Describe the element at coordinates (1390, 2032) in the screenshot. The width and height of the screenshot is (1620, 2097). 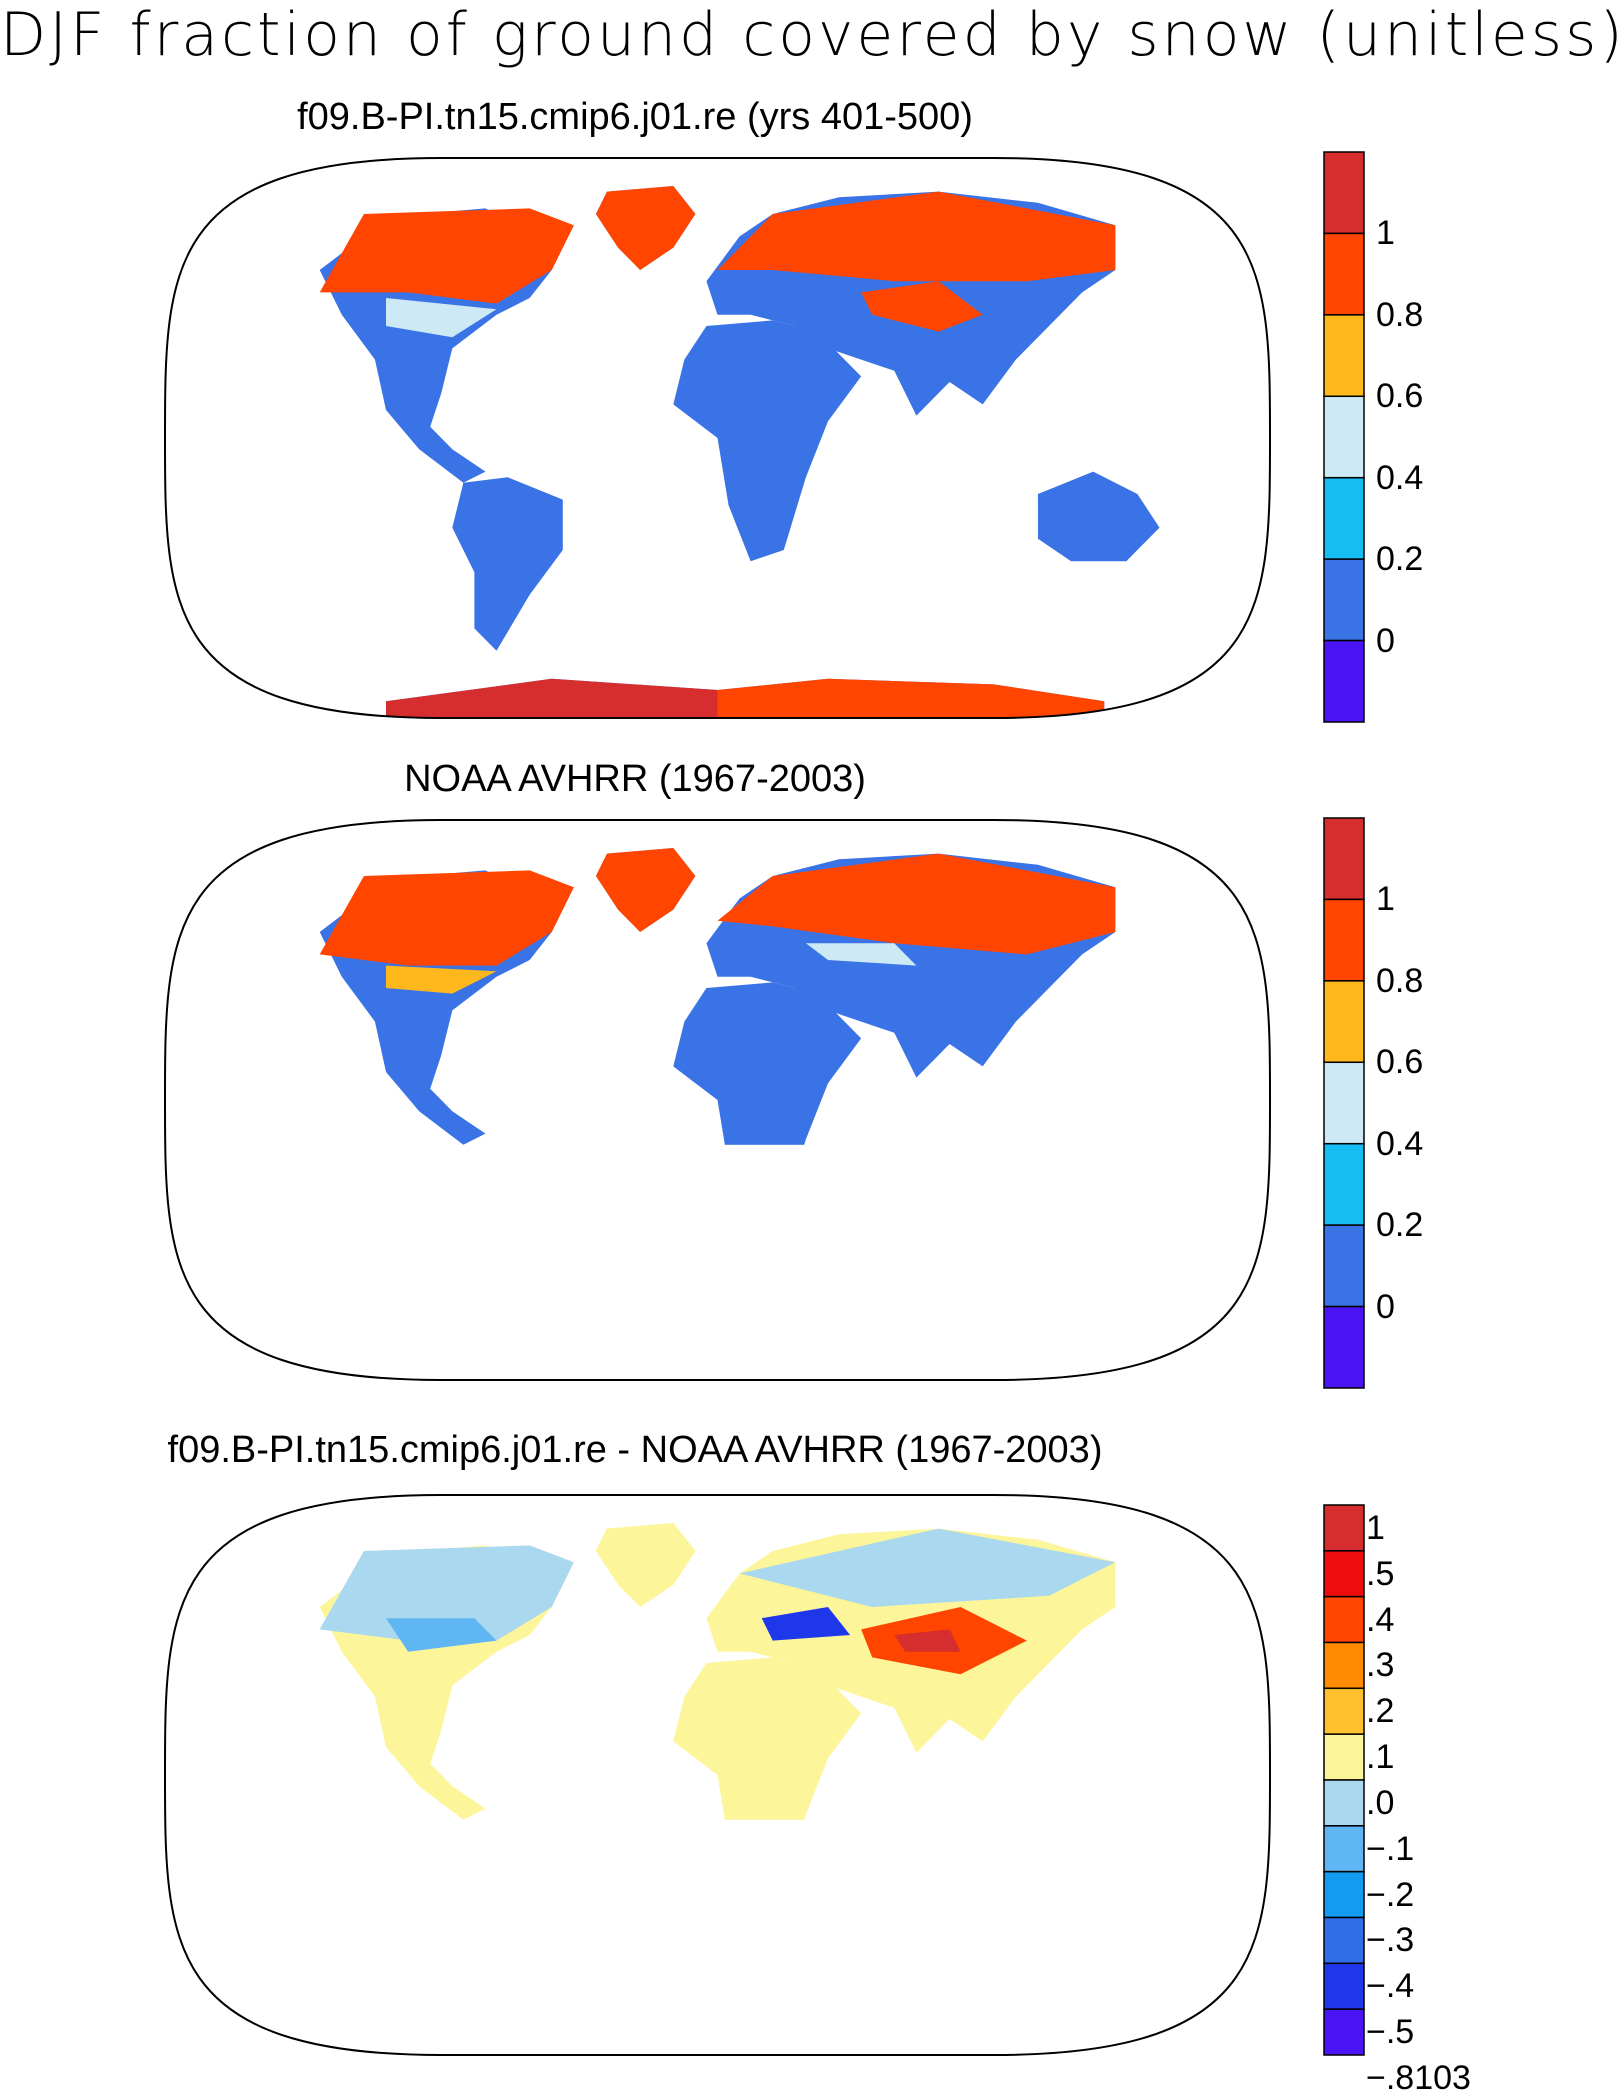
I see `colorbar-tick-label: −.5` at that location.